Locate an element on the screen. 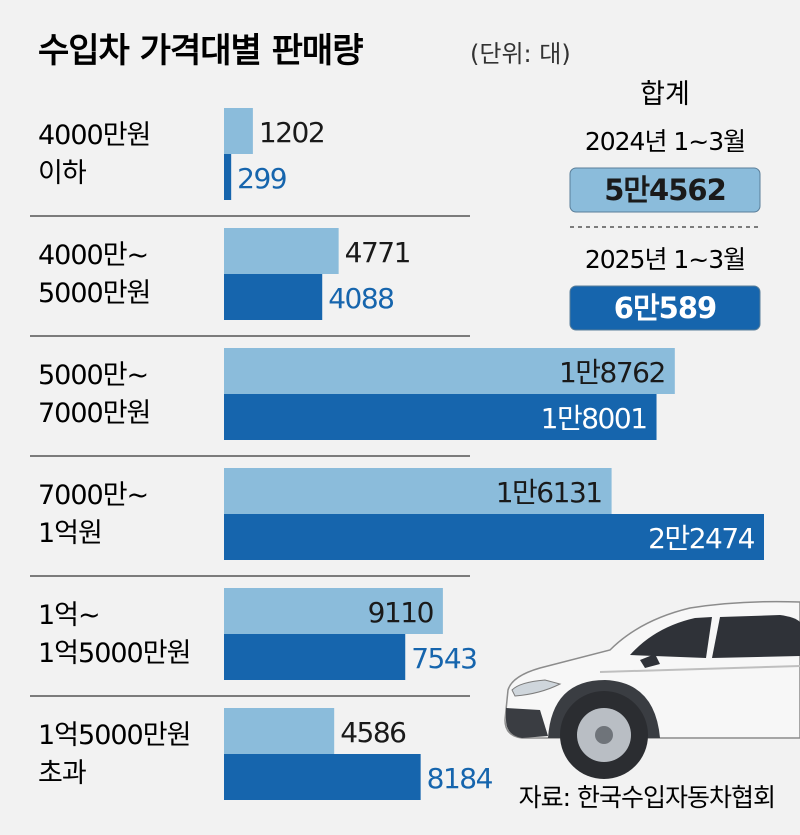 The image size is (800, 835). totals-value: 5만4562 is located at coordinates (665, 190).